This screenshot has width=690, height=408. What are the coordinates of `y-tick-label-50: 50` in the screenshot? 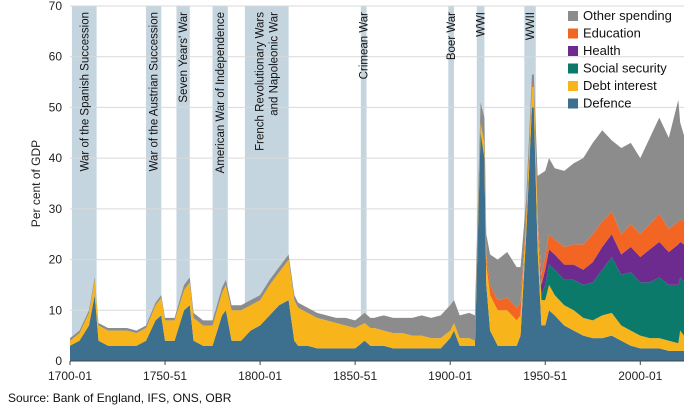 It's located at (56, 107).